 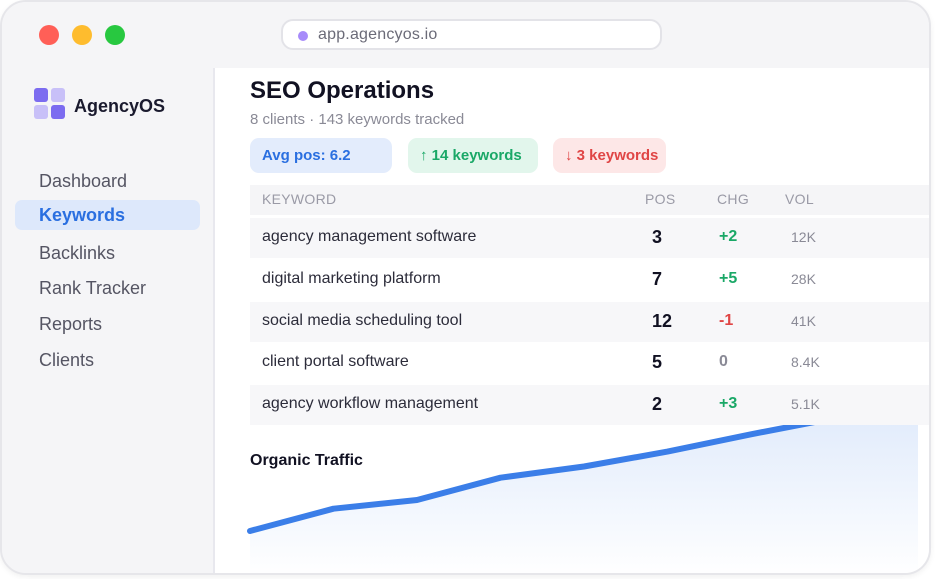 What do you see at coordinates (82, 215) in the screenshot?
I see `sidebar-item-label: Keywords` at bounding box center [82, 215].